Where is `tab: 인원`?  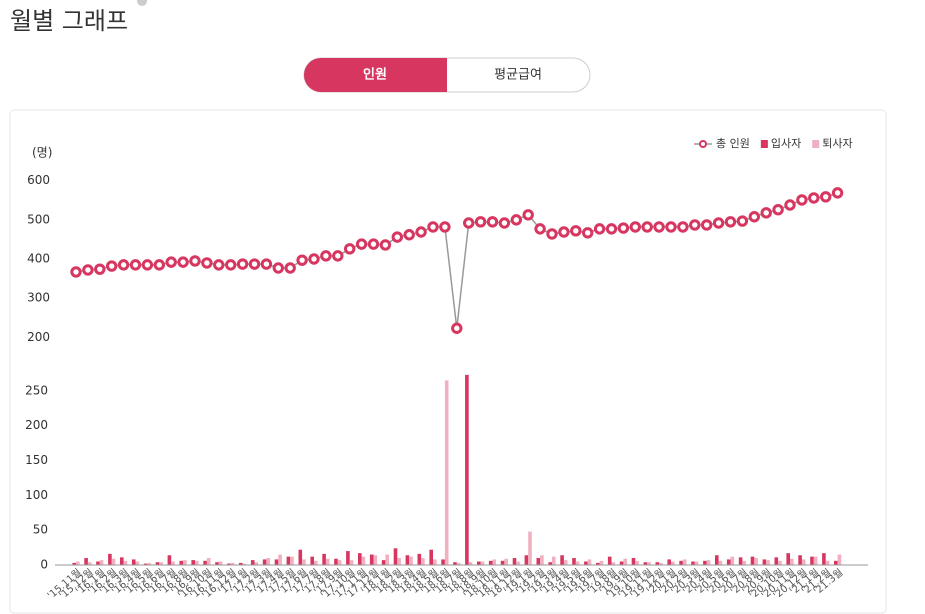
tab: 인원 is located at coordinates (375, 75).